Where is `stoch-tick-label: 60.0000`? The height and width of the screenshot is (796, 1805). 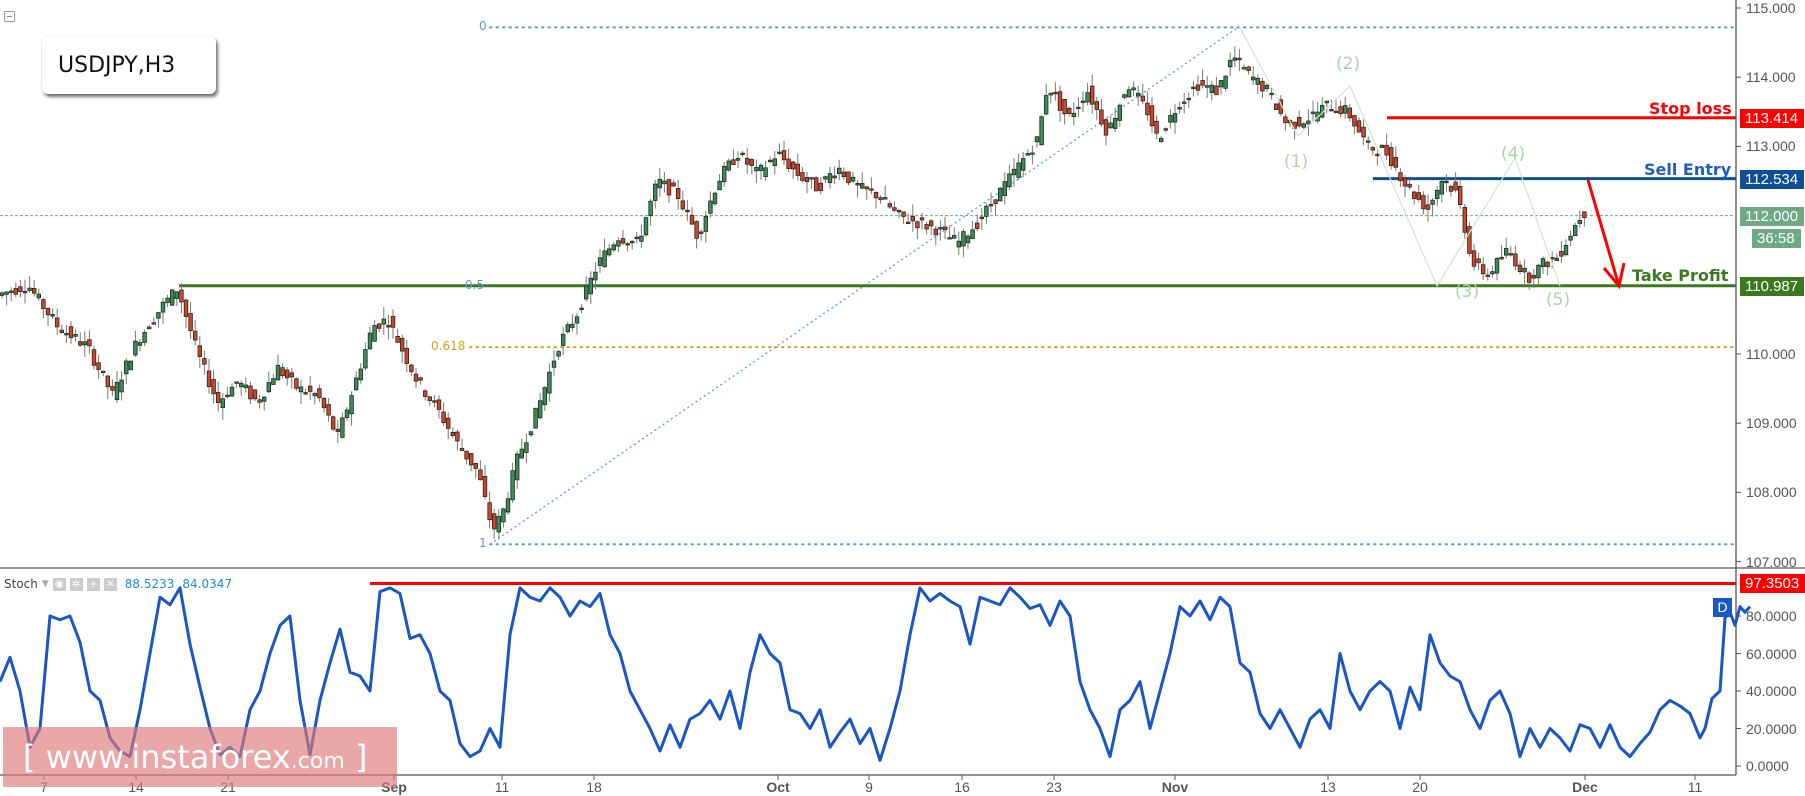 stoch-tick-label: 60.0000 is located at coordinates (1771, 653).